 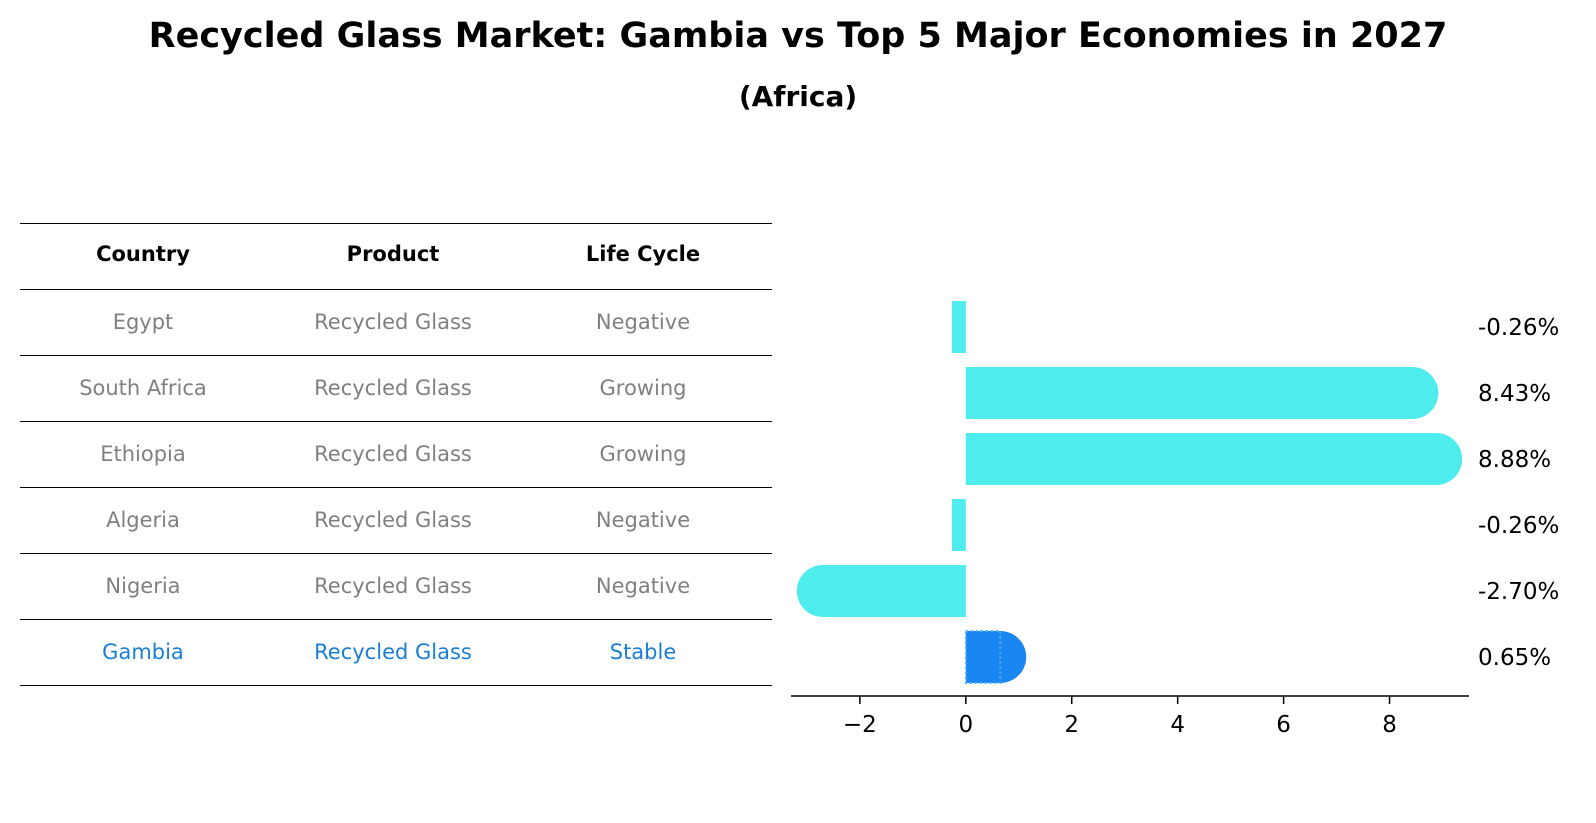 I want to click on data-label: -2.70%, so click(x=1518, y=592).